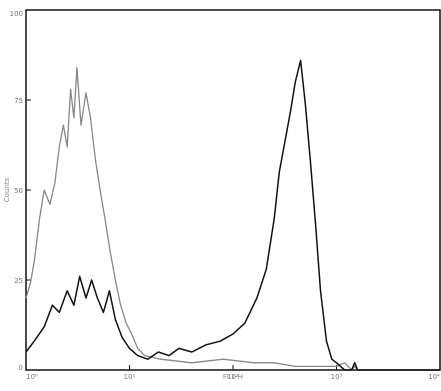 The width and height of the screenshot is (441, 391). I want to click on y-ticks: 0 25 50 75 100, so click(20, 190).